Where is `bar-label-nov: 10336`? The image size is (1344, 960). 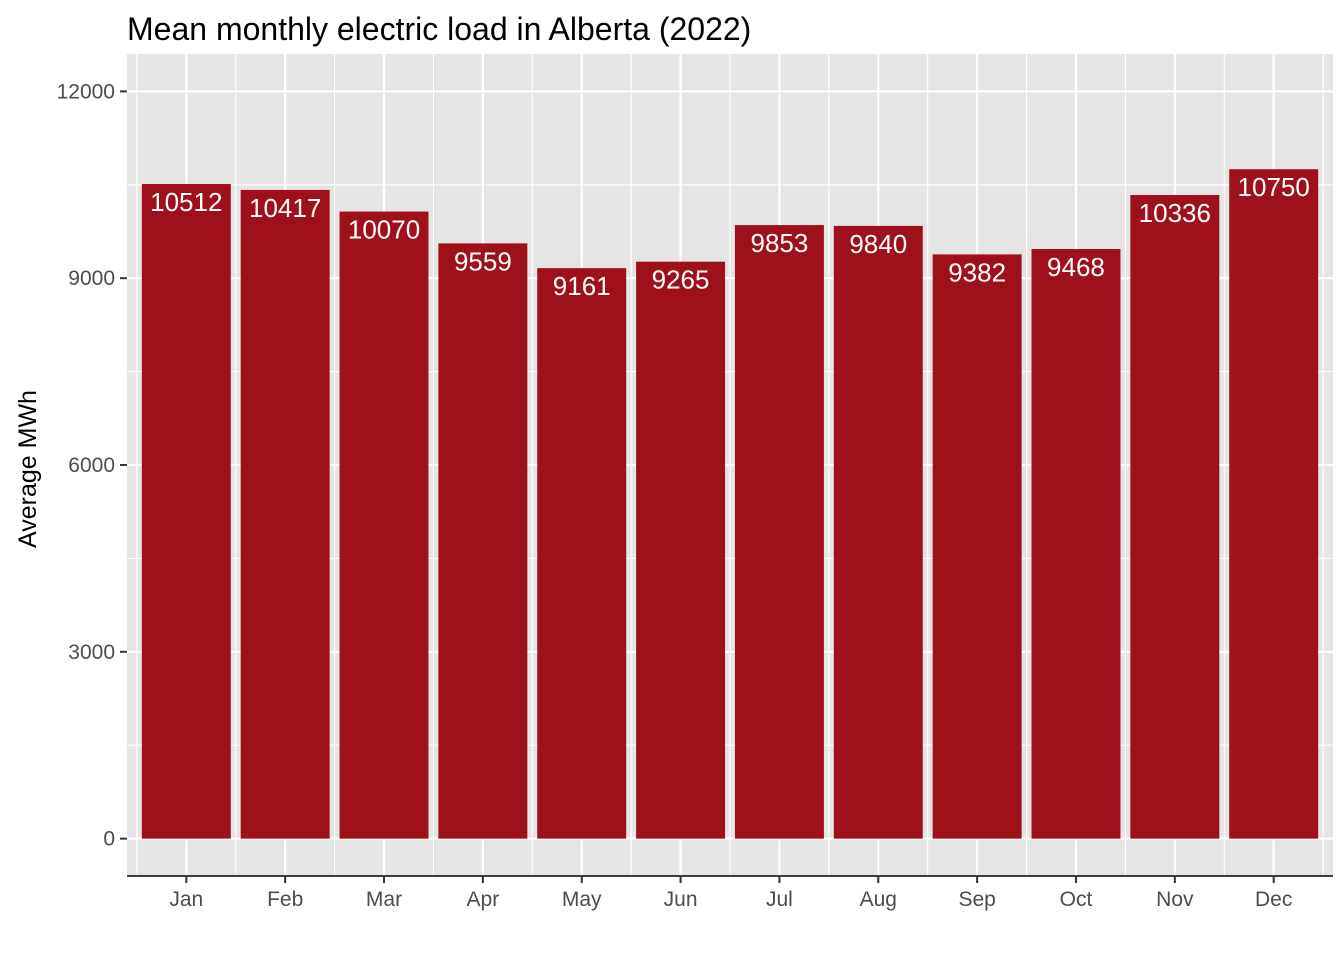 bar-label-nov: 10336 is located at coordinates (1175, 213).